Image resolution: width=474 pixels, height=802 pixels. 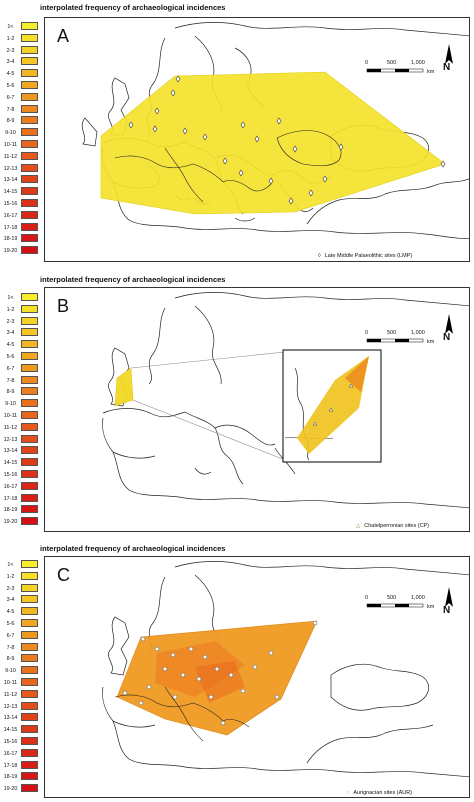 What do you see at coordinates (20, 38) in the screenshot?
I see `legend-row: 1-2` at bounding box center [20, 38].